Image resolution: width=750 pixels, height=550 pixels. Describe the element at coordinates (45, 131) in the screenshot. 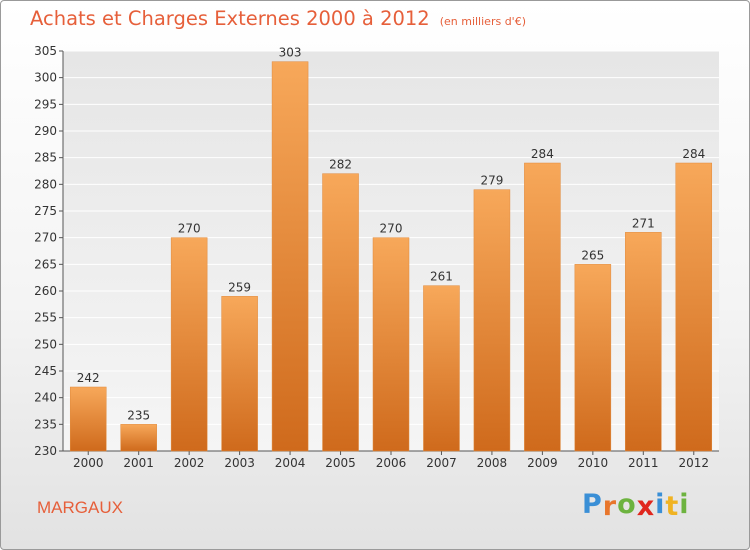

I see `y-tick-label: 290` at that location.